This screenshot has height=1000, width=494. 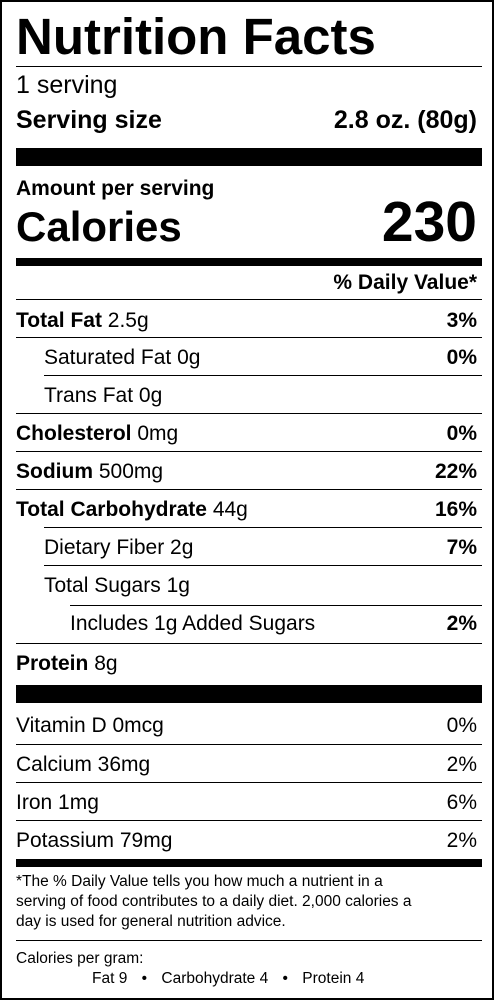 What do you see at coordinates (230, 509) in the screenshot?
I see `nutrient-amount: 44g` at bounding box center [230, 509].